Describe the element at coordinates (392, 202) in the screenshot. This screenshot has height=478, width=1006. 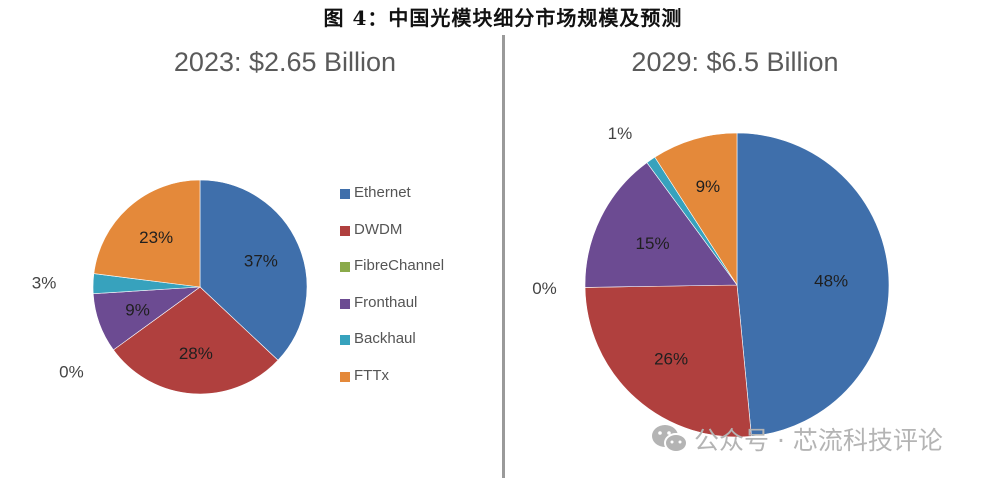
I see `legend-item-ethernet: Ethernet` at that location.